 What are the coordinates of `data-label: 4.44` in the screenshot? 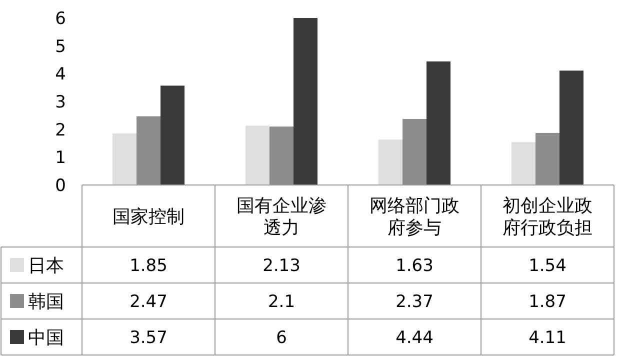 It's located at (415, 338).